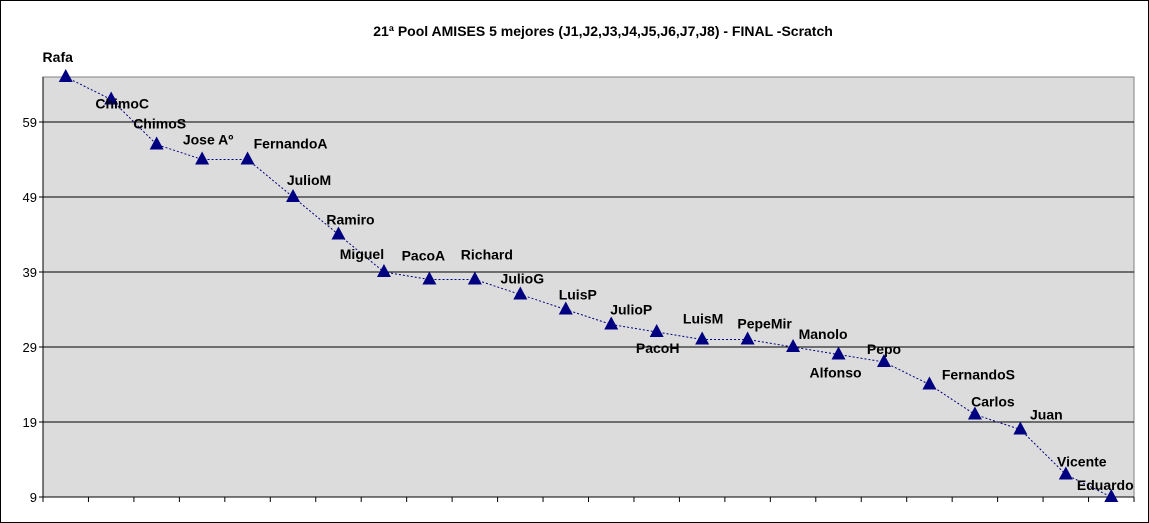  Describe the element at coordinates (658, 348) in the screenshot. I see `data-label: PacoH` at that location.